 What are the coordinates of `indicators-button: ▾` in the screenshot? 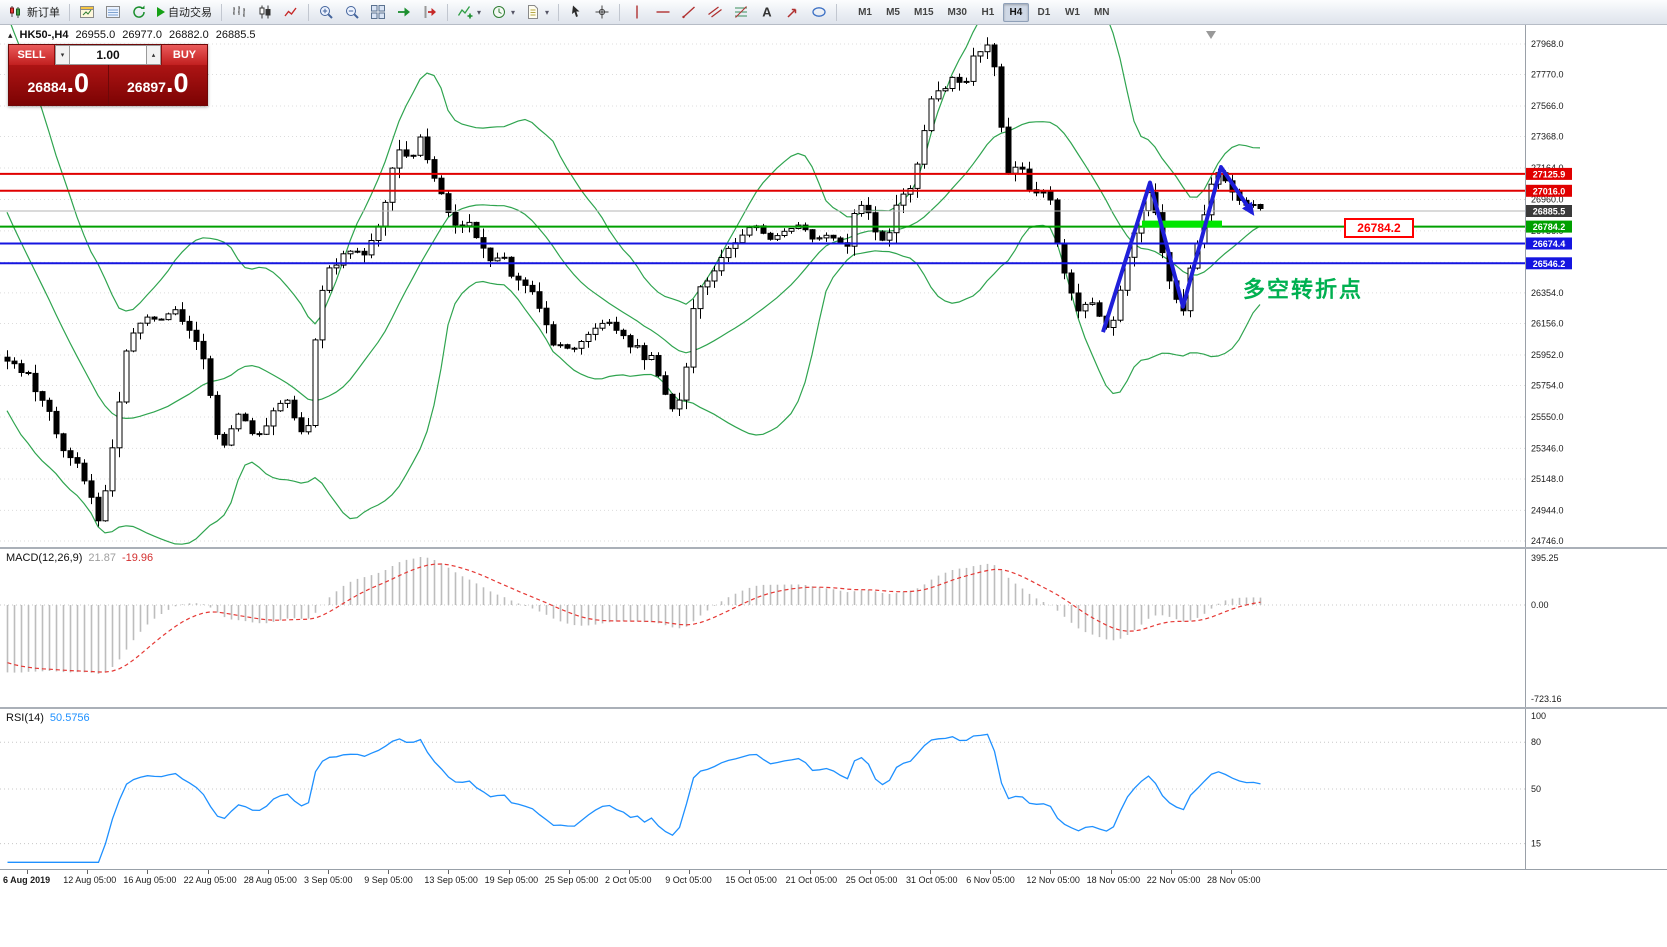 It's located at (469, 12).